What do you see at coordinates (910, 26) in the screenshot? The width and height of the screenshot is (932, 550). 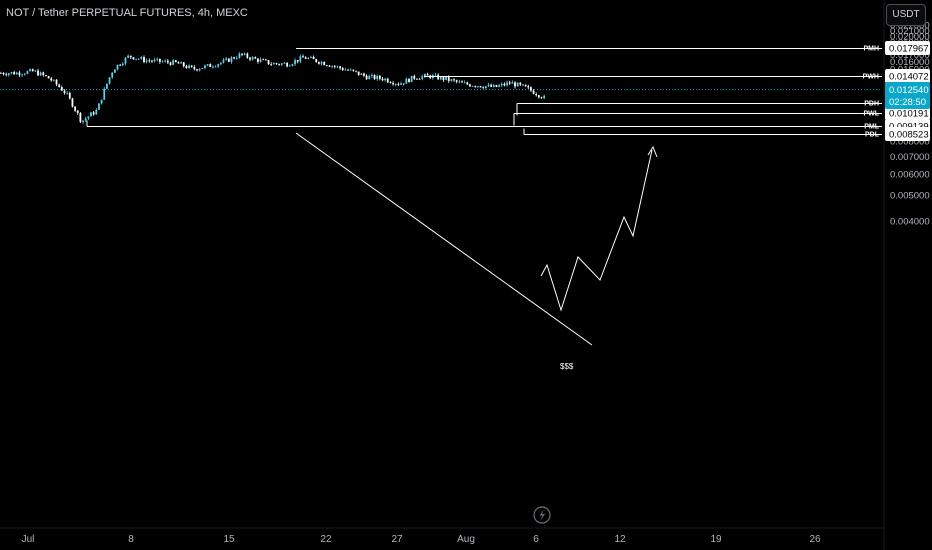 I see `price-tick-label: 0.022000` at bounding box center [910, 26].